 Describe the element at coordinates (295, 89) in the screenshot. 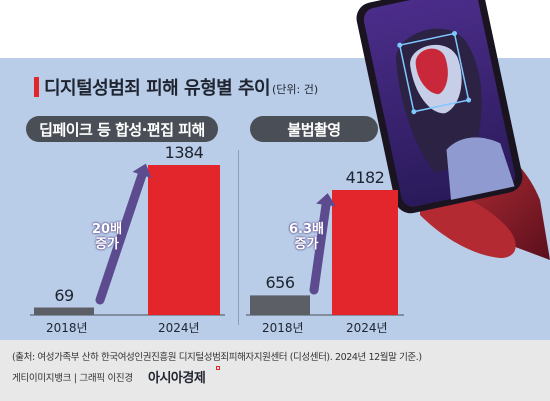

I see `unit-label: (단위: 건)` at that location.